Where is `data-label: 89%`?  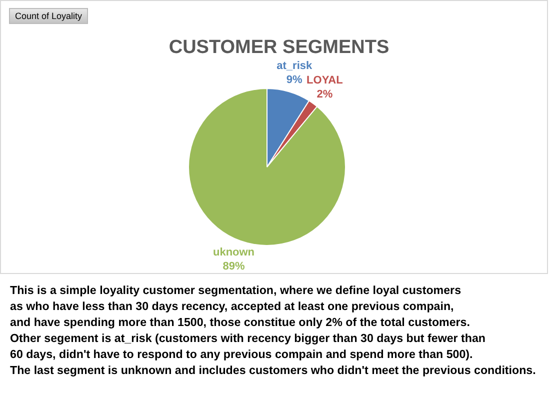
data-label: 89% is located at coordinates (233, 266).